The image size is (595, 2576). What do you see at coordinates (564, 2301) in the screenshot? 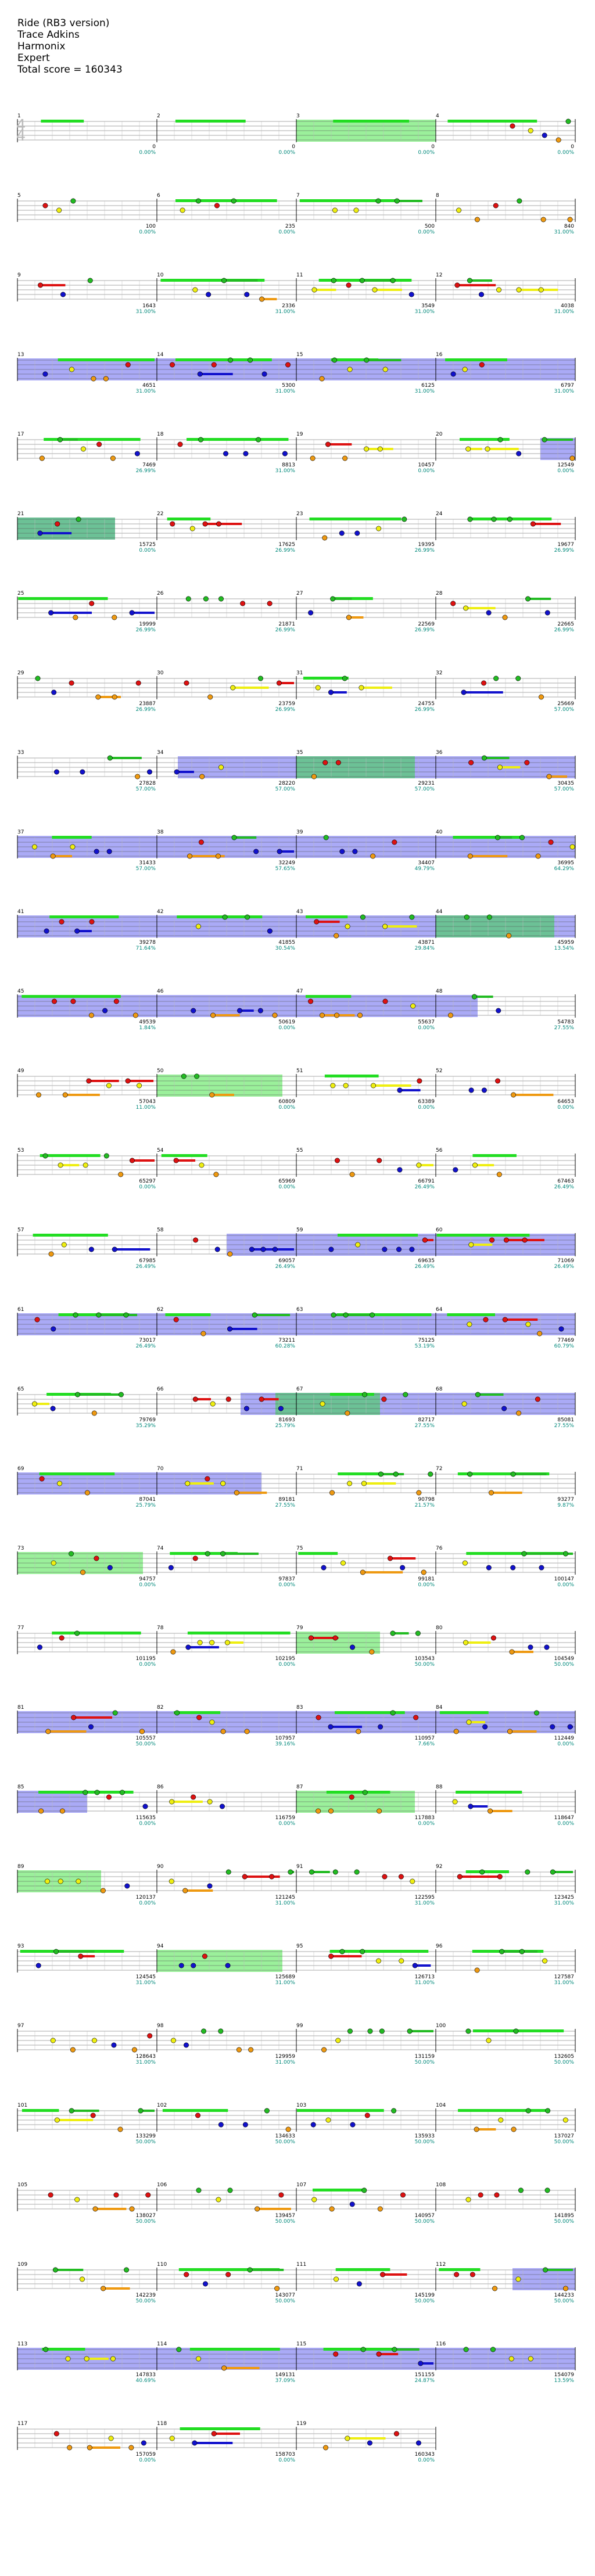
I see `measure-percent: 50.00%` at bounding box center [564, 2301].